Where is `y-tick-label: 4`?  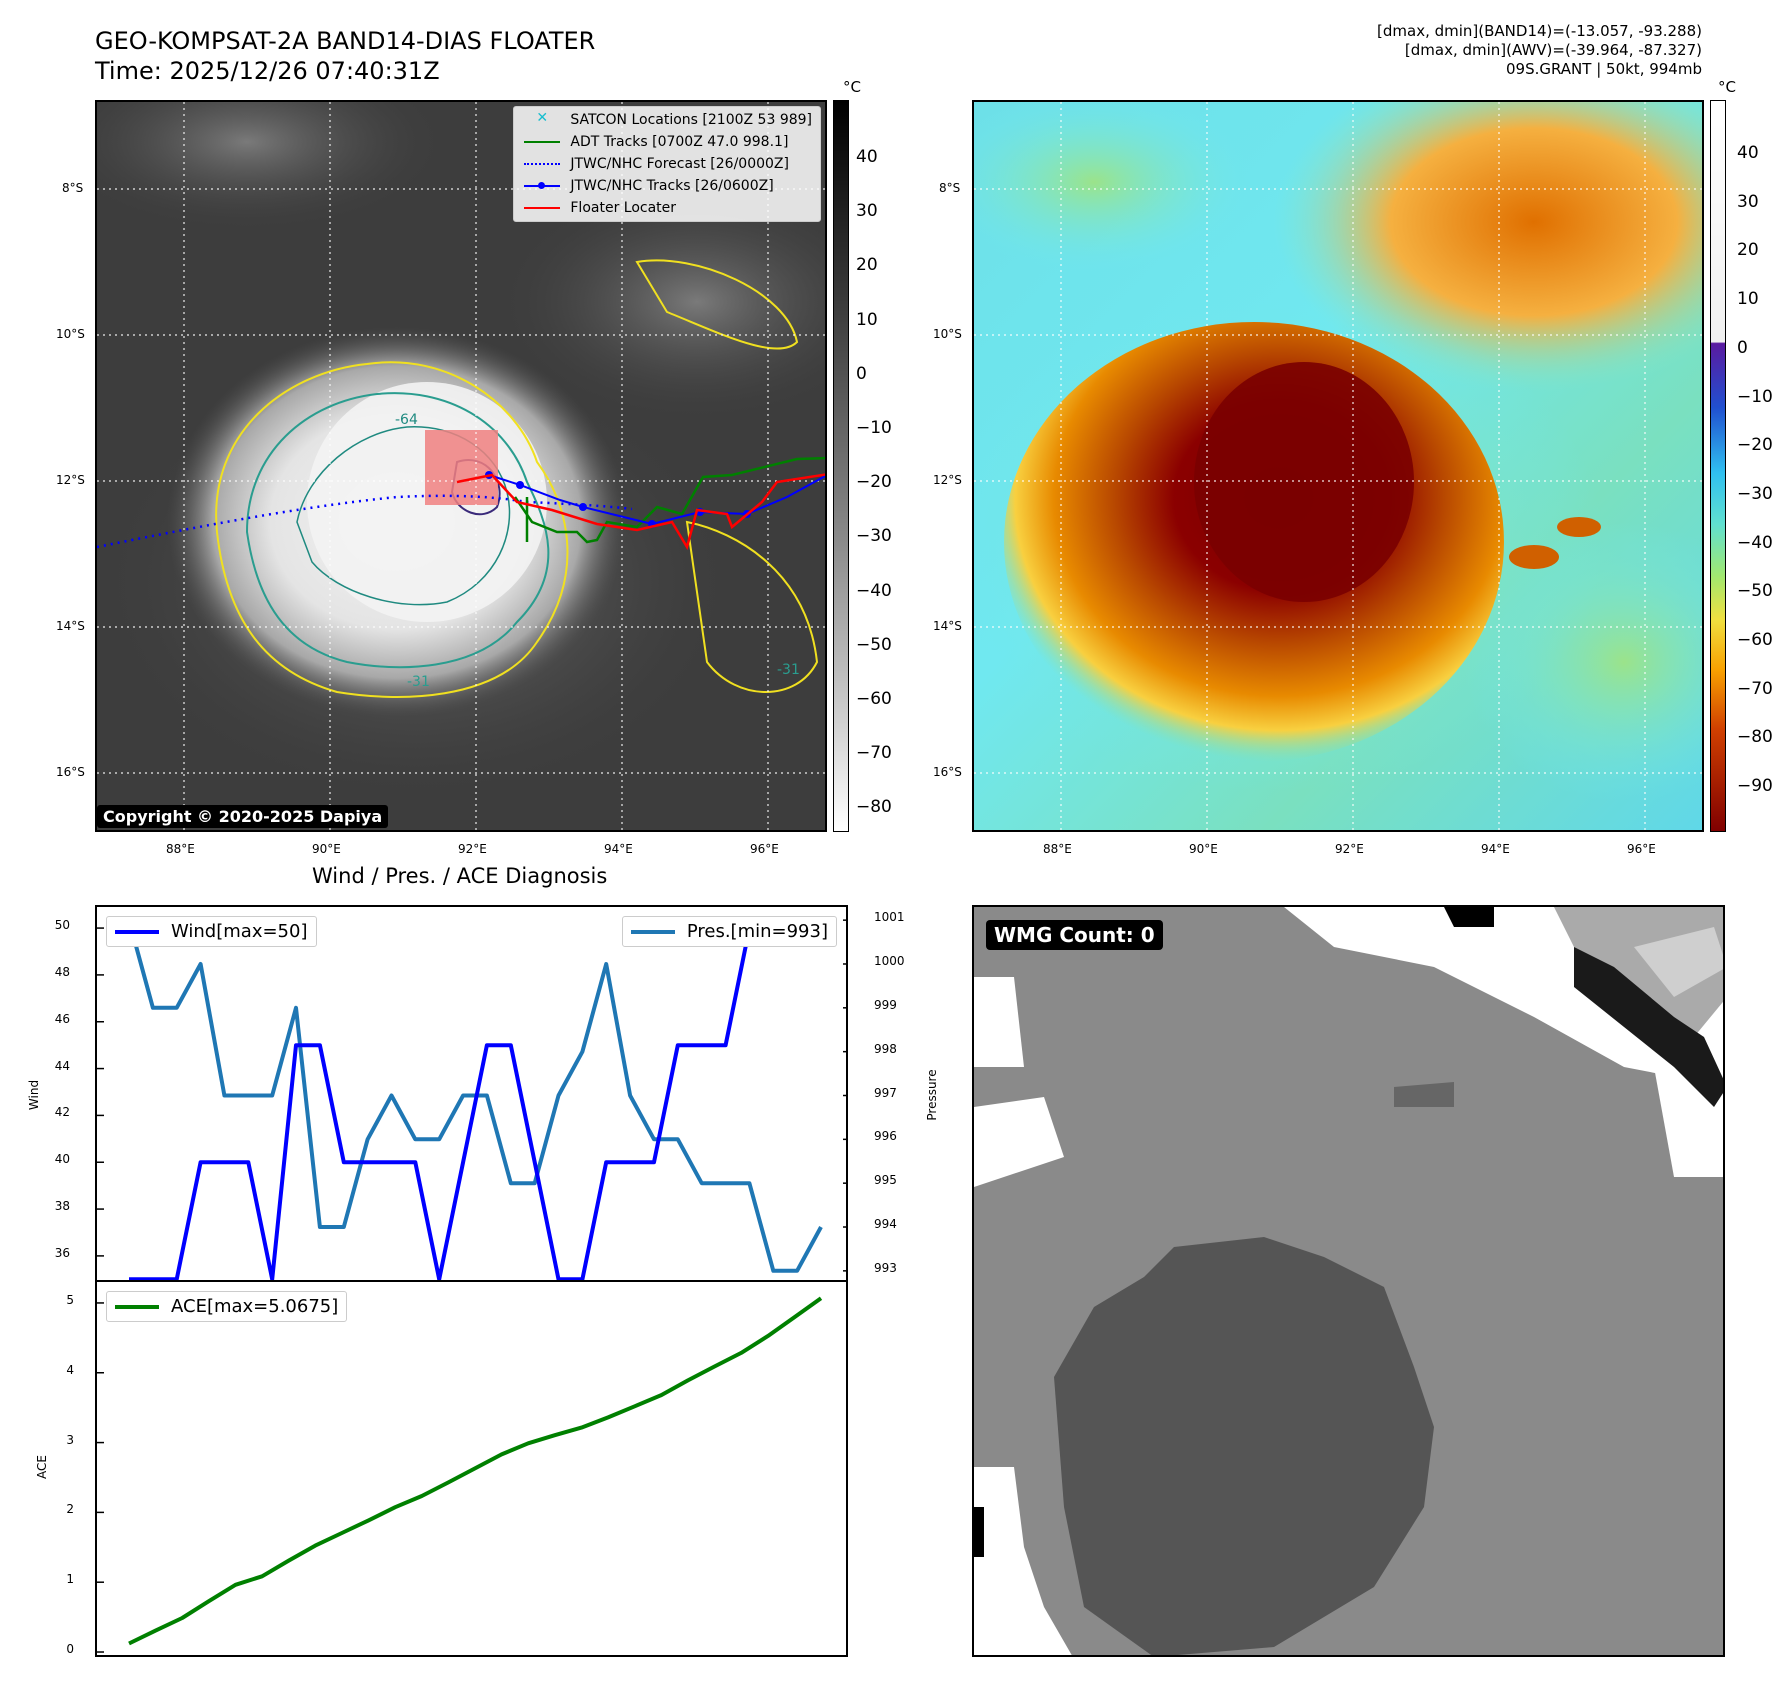 y-tick-label: 4 is located at coordinates (70, 1369).